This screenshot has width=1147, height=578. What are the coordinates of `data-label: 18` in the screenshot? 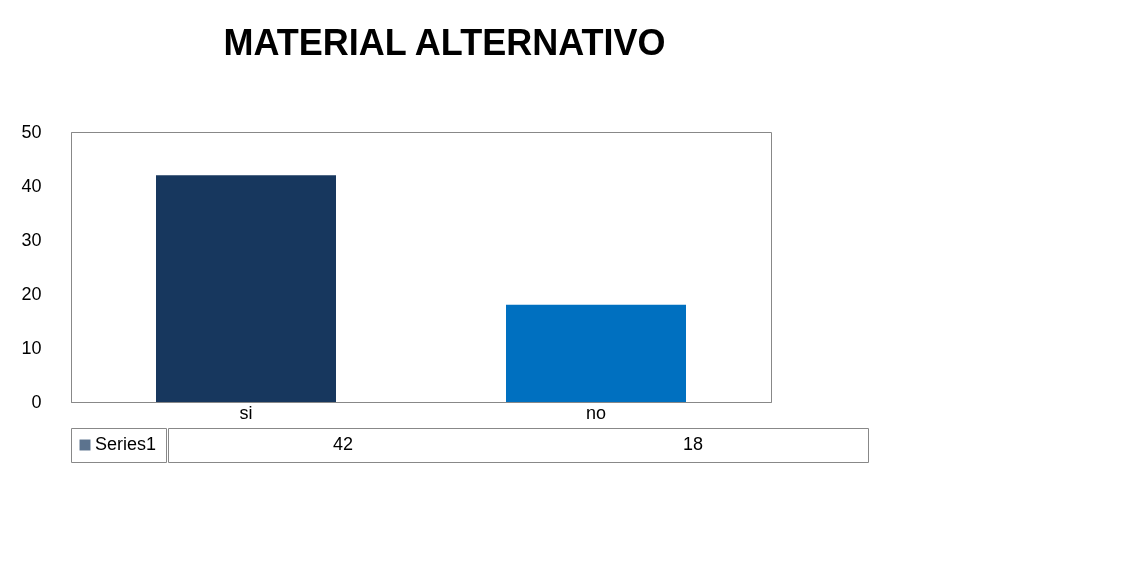 It's located at (693, 444).